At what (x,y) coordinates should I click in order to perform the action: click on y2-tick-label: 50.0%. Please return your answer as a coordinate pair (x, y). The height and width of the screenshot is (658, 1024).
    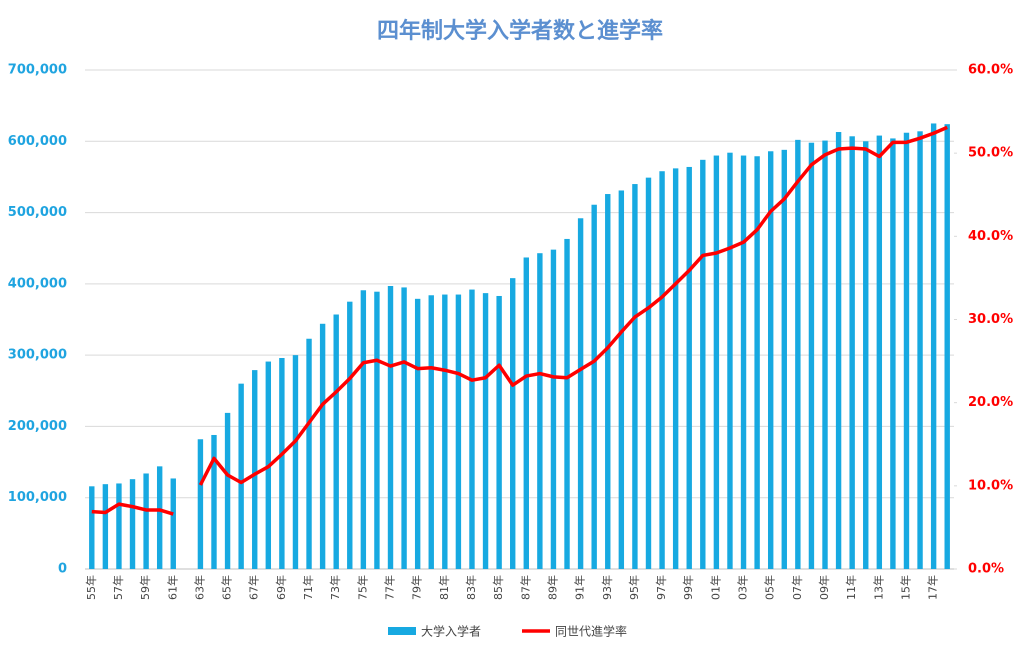
    Looking at the image, I should click on (990, 153).